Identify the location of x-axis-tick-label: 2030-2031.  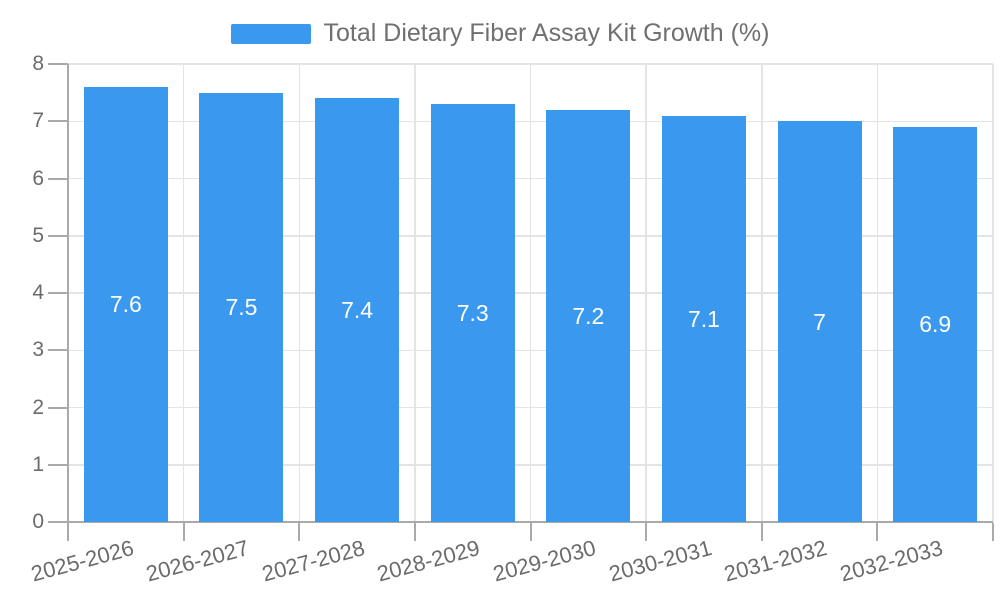
(660, 561).